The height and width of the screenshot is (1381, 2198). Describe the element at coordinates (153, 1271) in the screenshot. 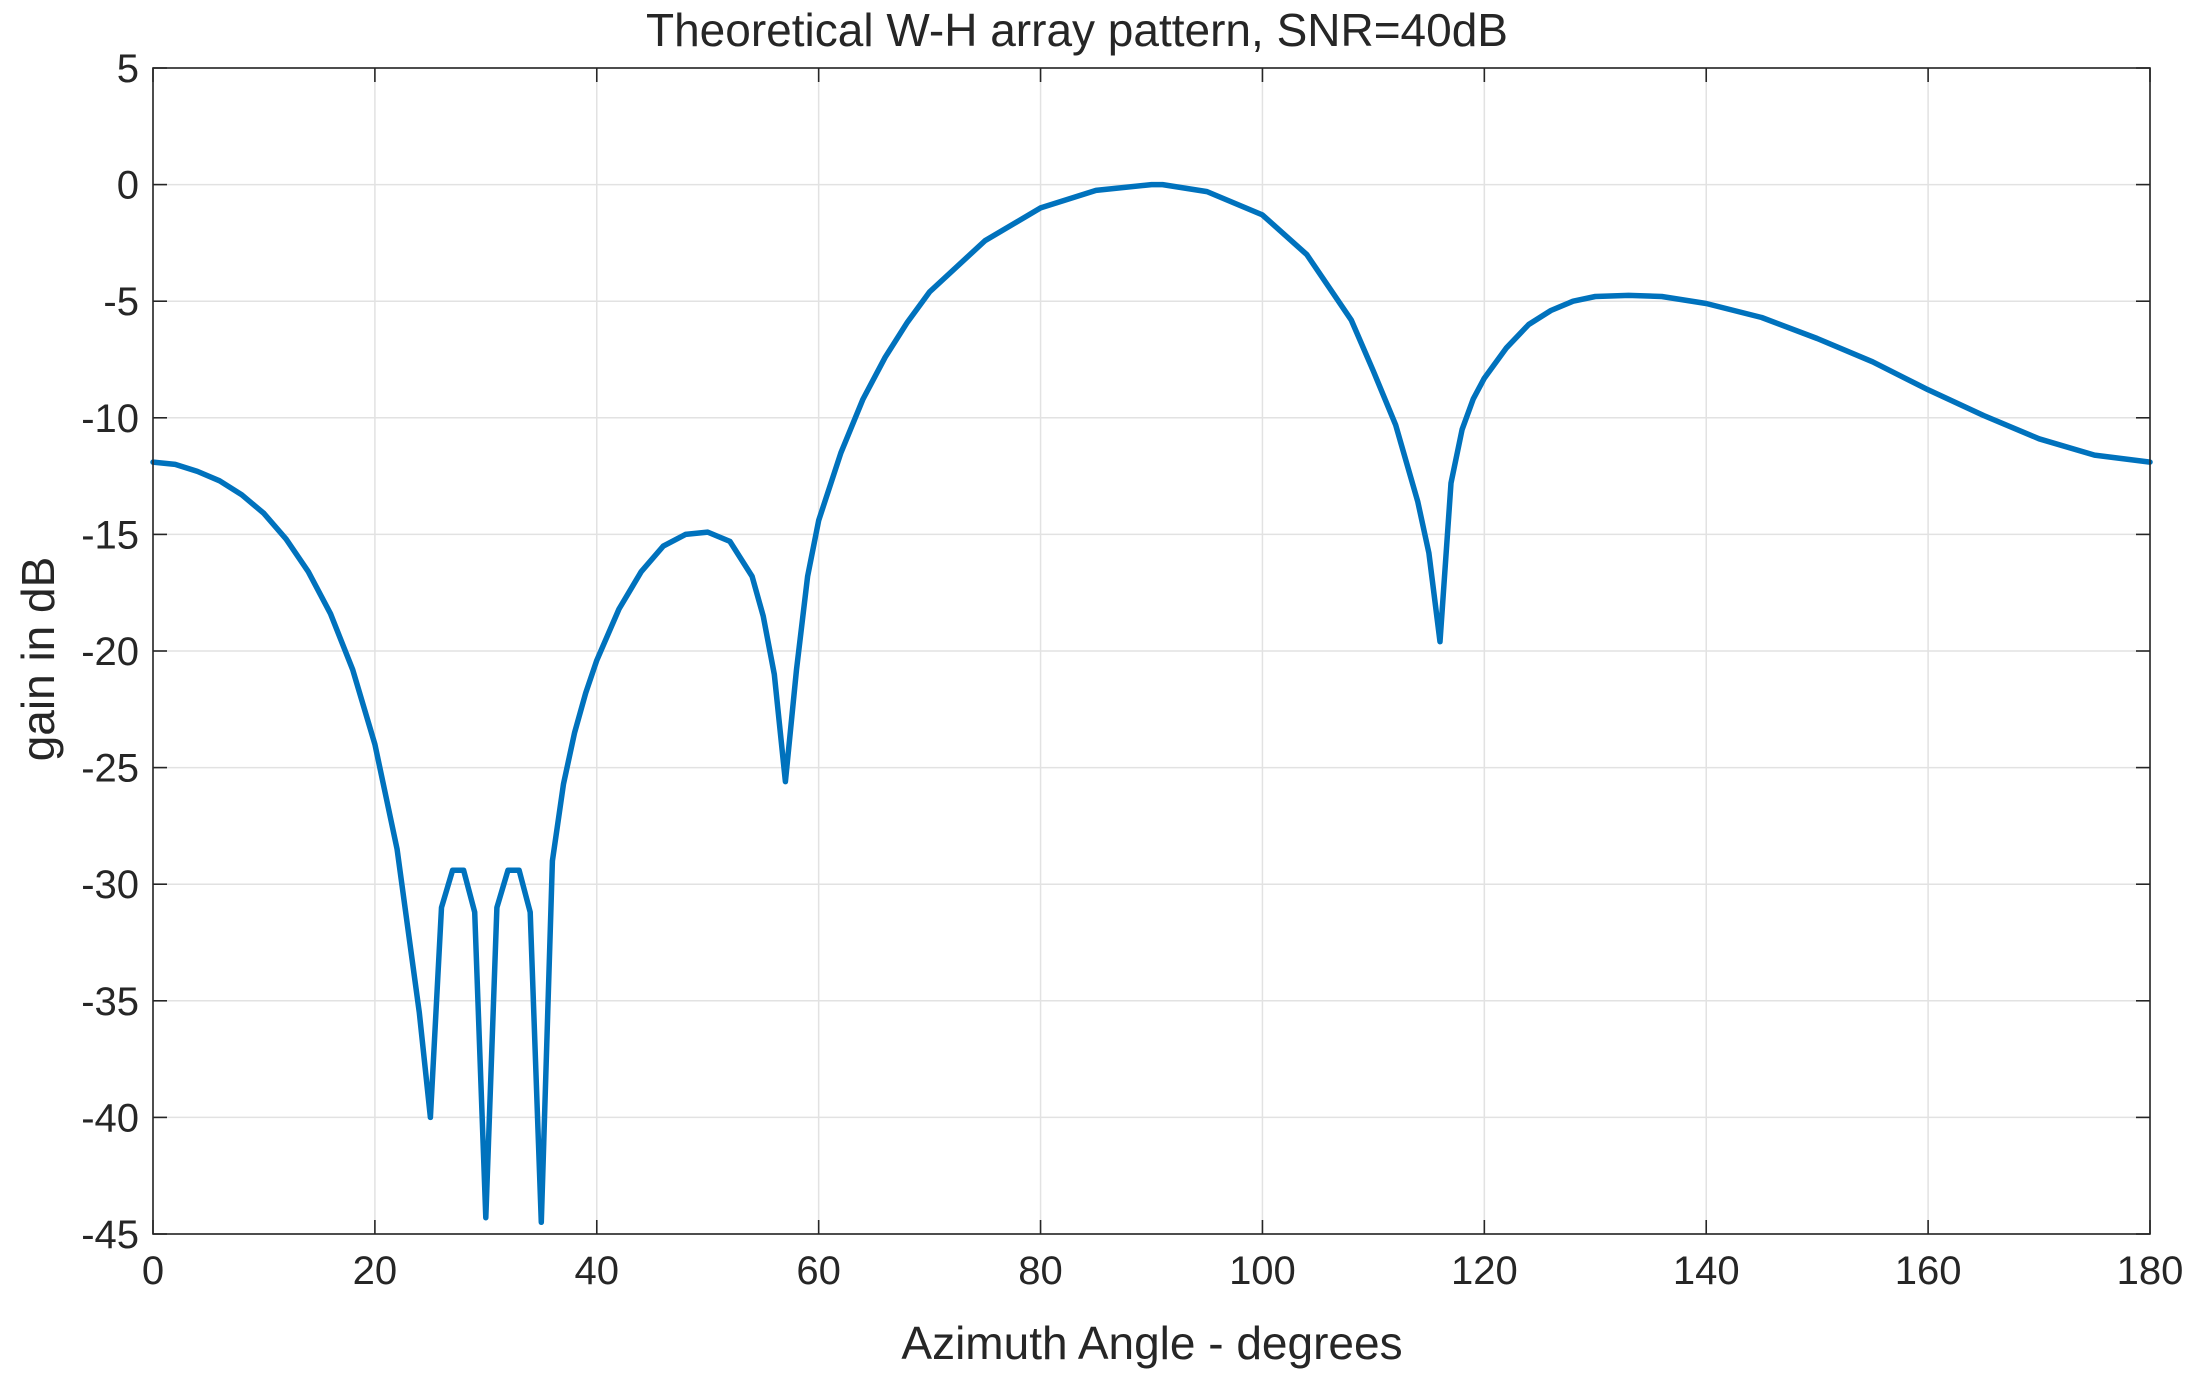

I see `x-tick-label: 0` at that location.